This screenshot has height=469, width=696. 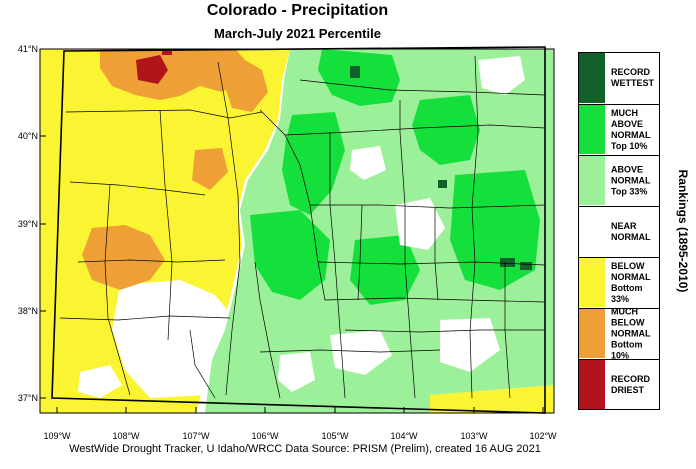 I want to click on legend-title: Rankings (1895-2010), so click(x=683, y=231).